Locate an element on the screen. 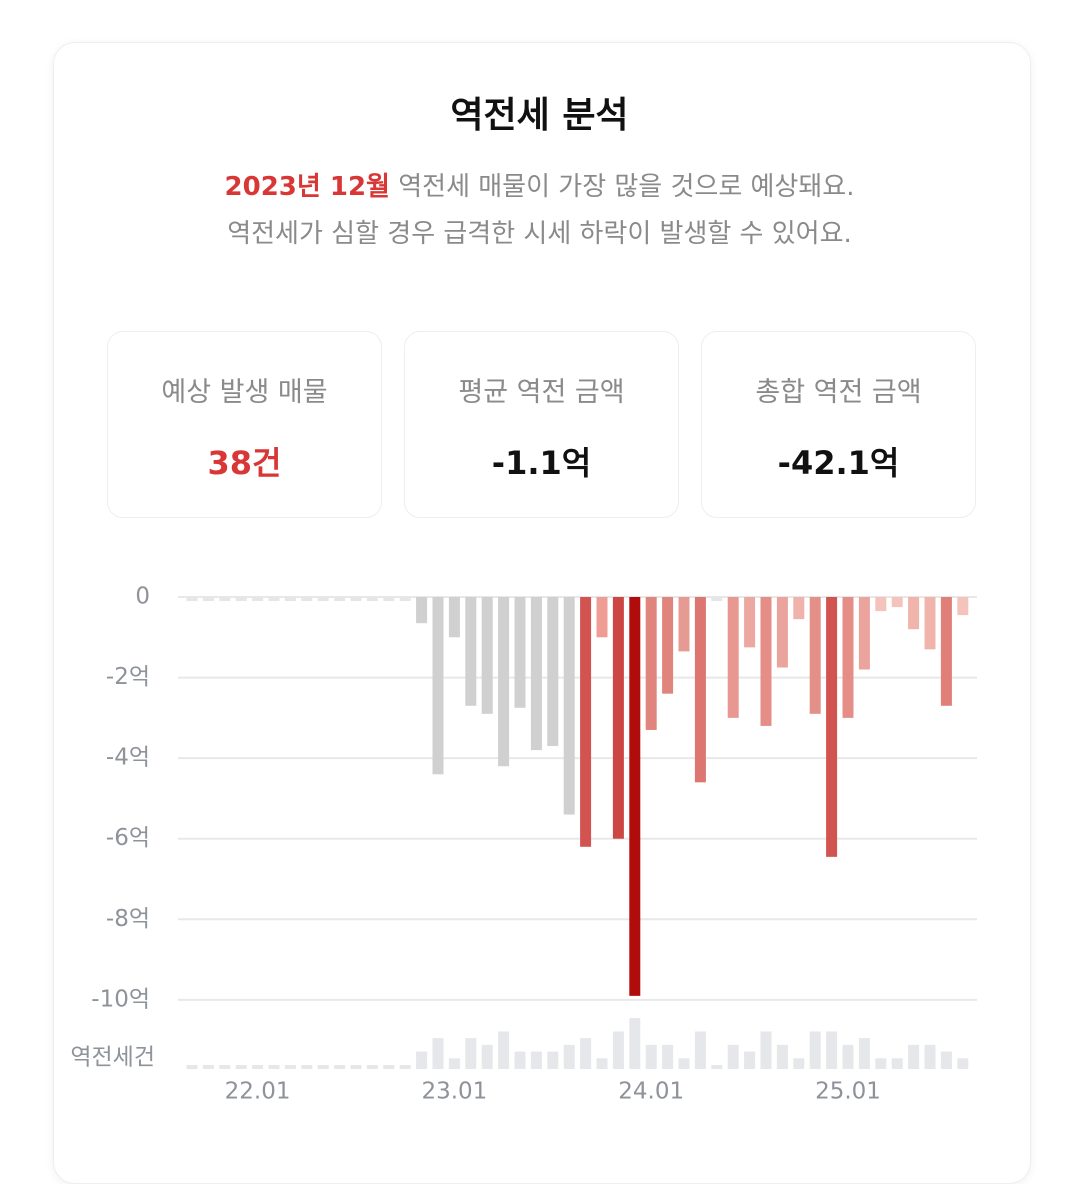 This screenshot has width=1079, height=1184. stat-label: 평균 역전 금액 is located at coordinates (541, 392).